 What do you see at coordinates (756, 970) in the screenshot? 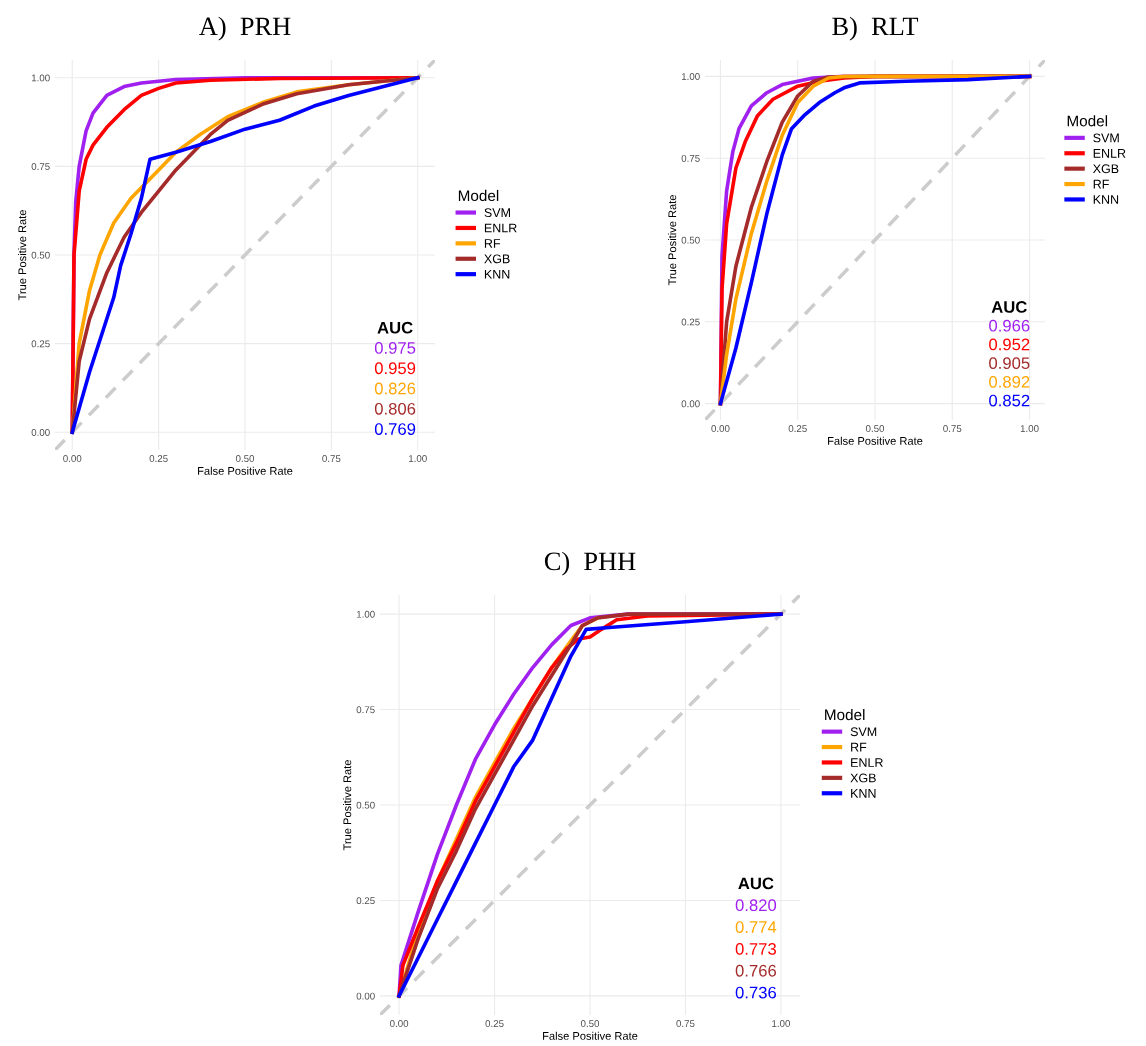
I see `annotation: 0.766` at bounding box center [756, 970].